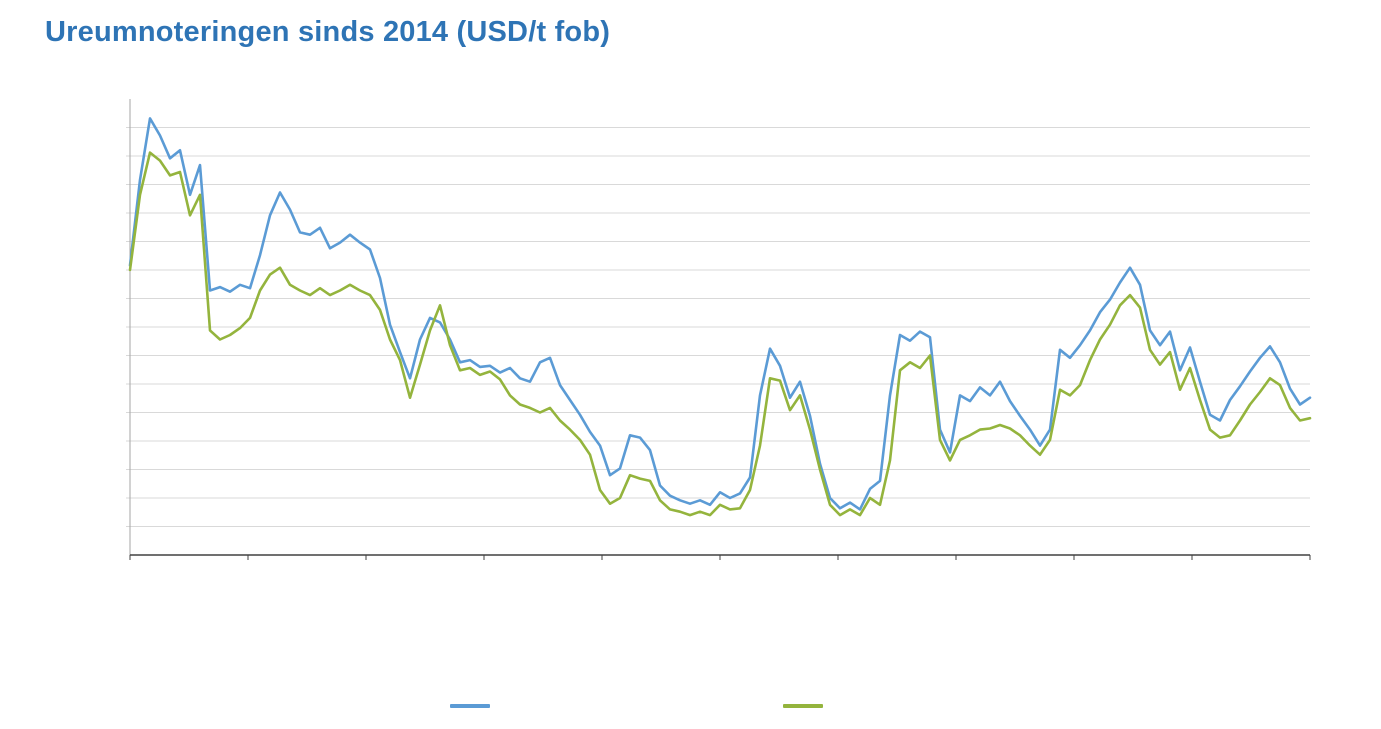  I want to click on legend-line-swatch-green-icon, so click(803, 706).